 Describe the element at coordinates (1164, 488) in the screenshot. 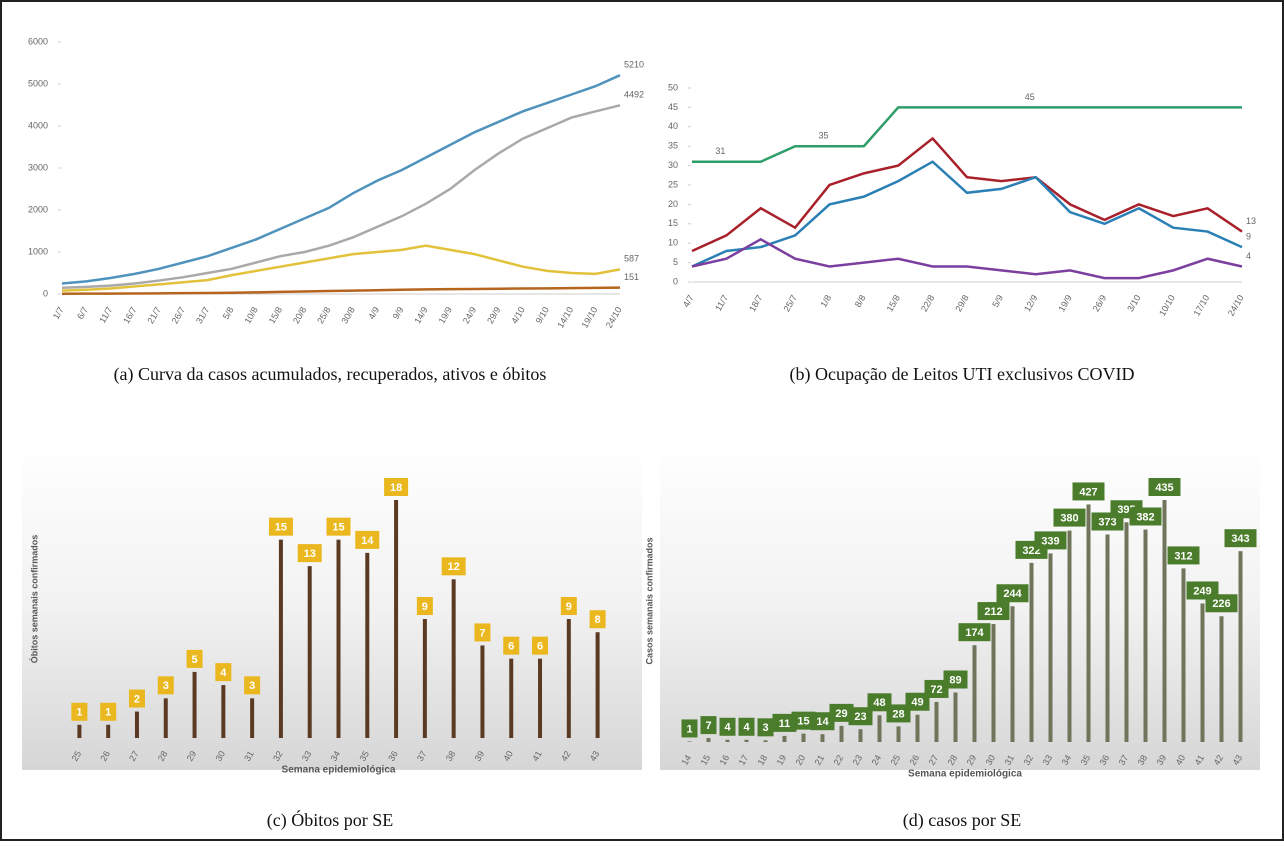

I see `value-label: 435` at that location.